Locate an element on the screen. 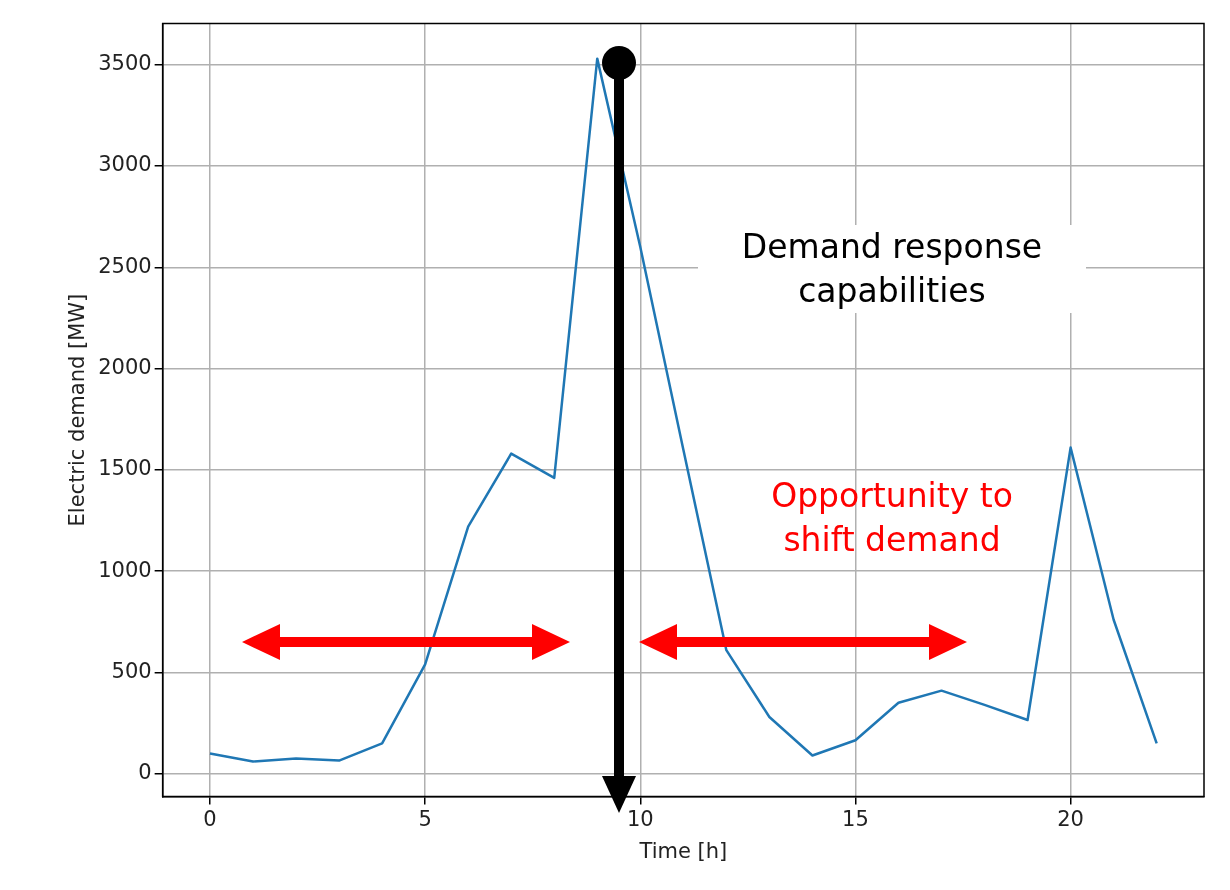 This screenshot has width=1230, height=890. y-tick-label: 500 is located at coordinates (131, 670).